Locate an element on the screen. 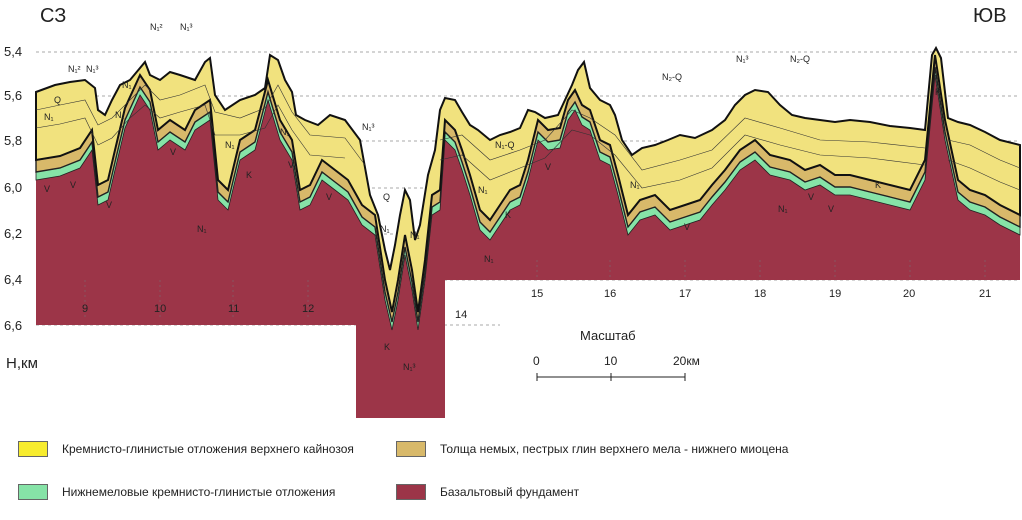  depth-tick: 6,4 is located at coordinates (13, 279).